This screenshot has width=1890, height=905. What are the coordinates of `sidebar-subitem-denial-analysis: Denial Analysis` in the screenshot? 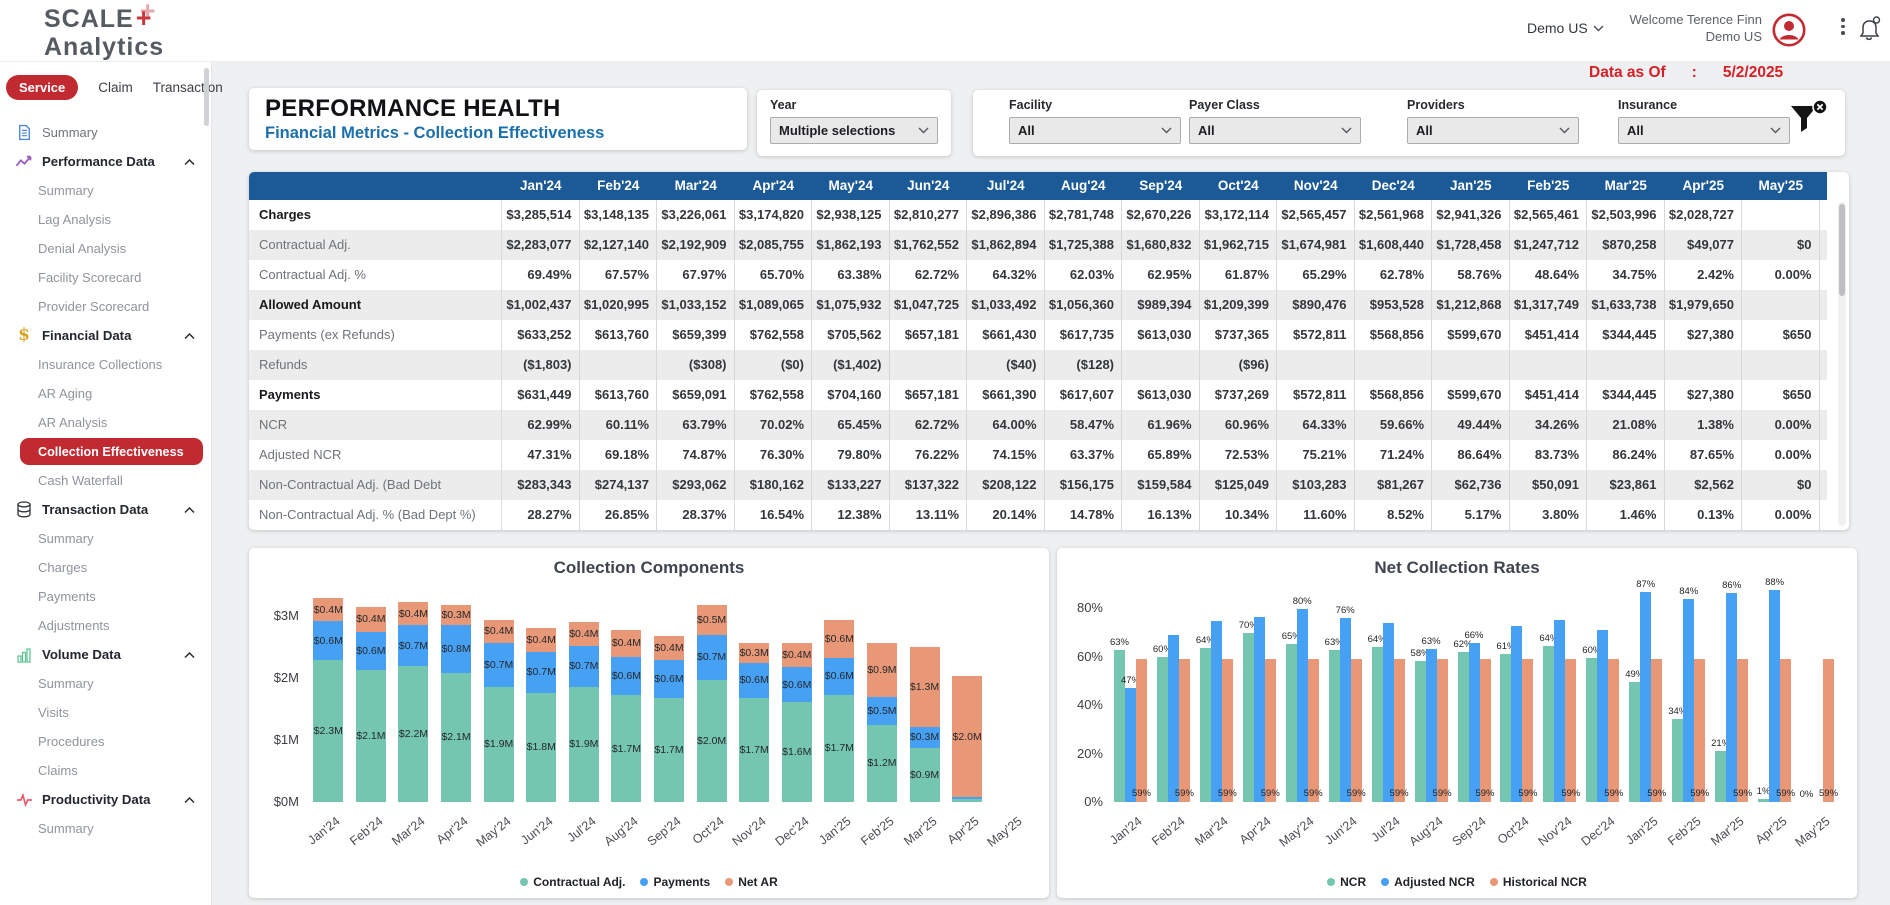 It's located at (105, 248).